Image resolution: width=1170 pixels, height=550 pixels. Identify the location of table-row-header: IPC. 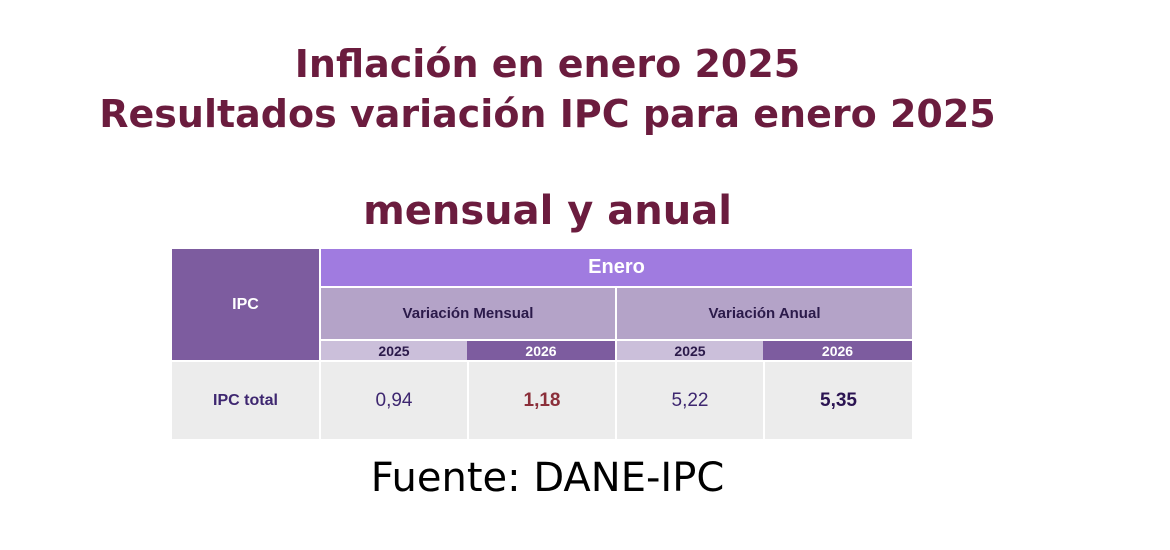
(245, 304).